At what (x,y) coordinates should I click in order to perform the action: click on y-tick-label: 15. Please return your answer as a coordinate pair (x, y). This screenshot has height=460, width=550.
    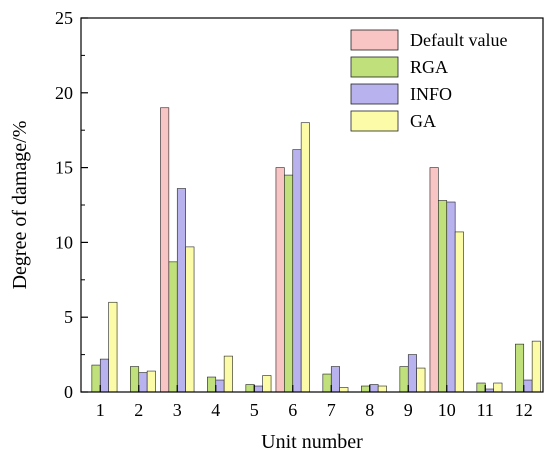
    Looking at the image, I should click on (64, 168).